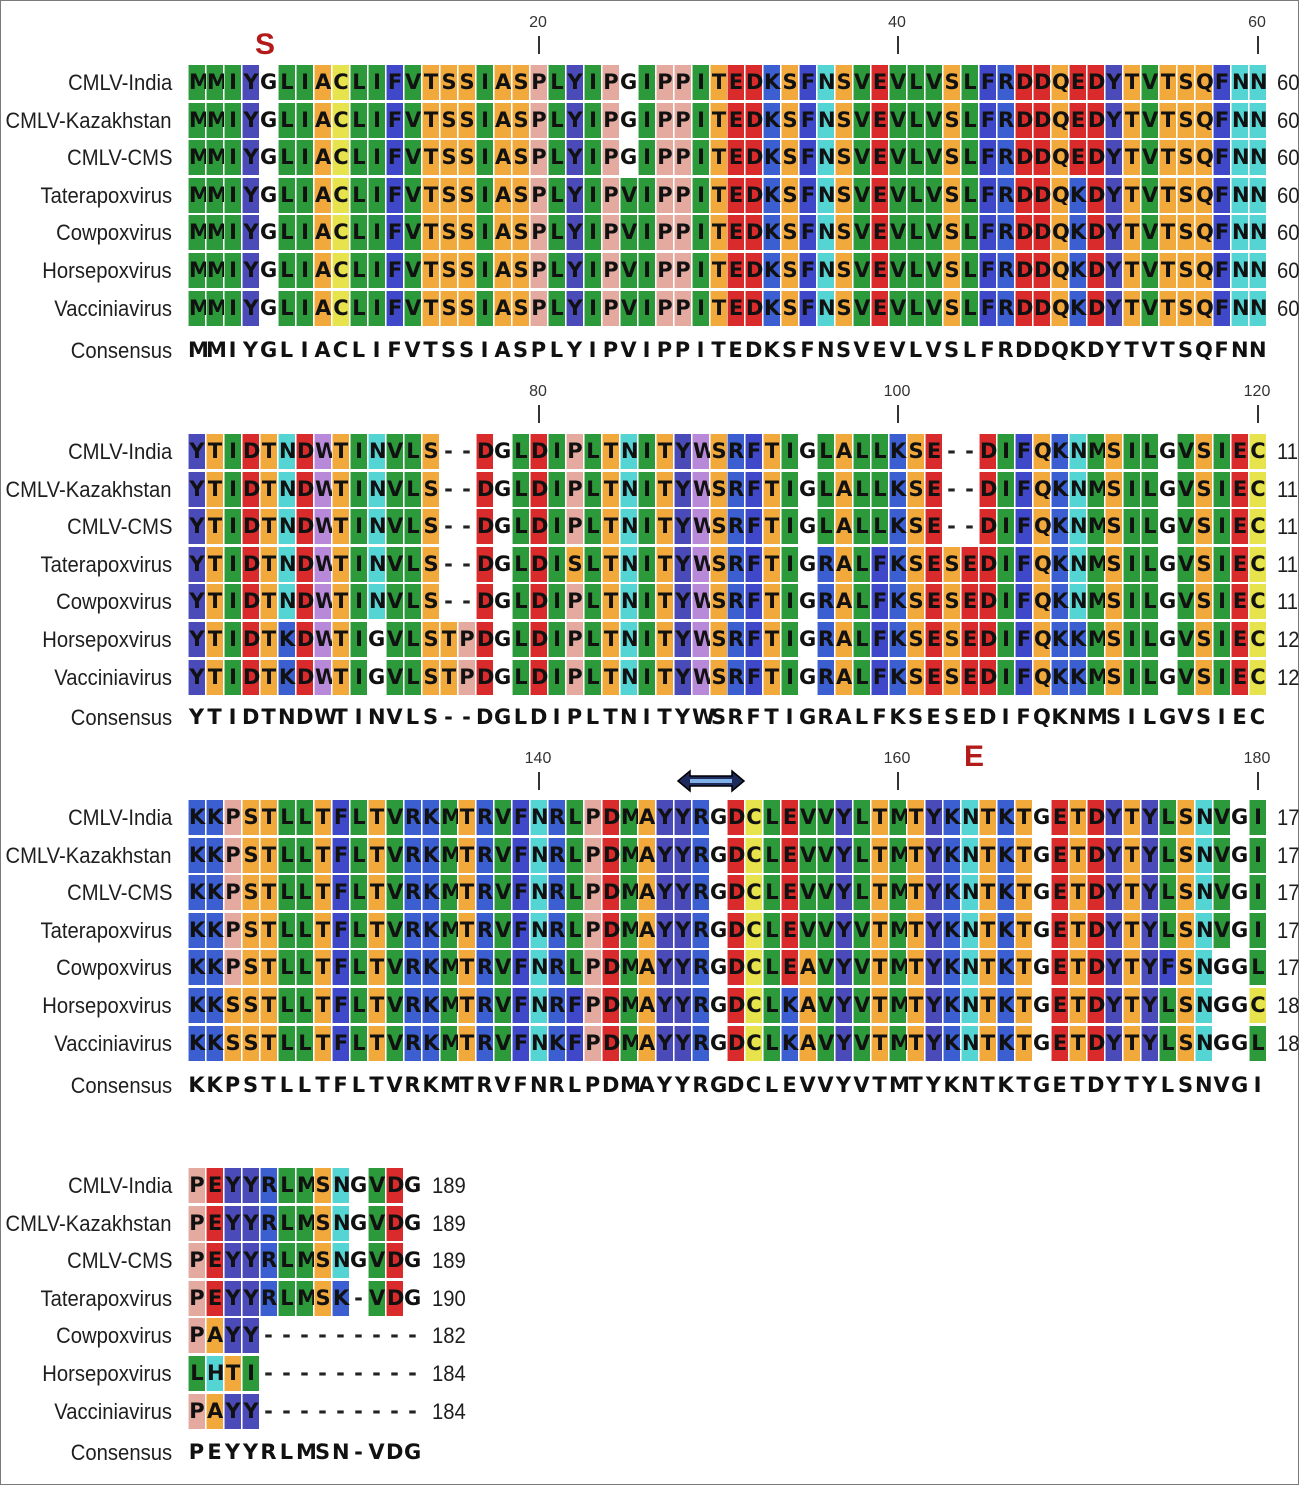  What do you see at coordinates (326, 527) in the screenshot?
I see `residue-cell: W` at bounding box center [326, 527].